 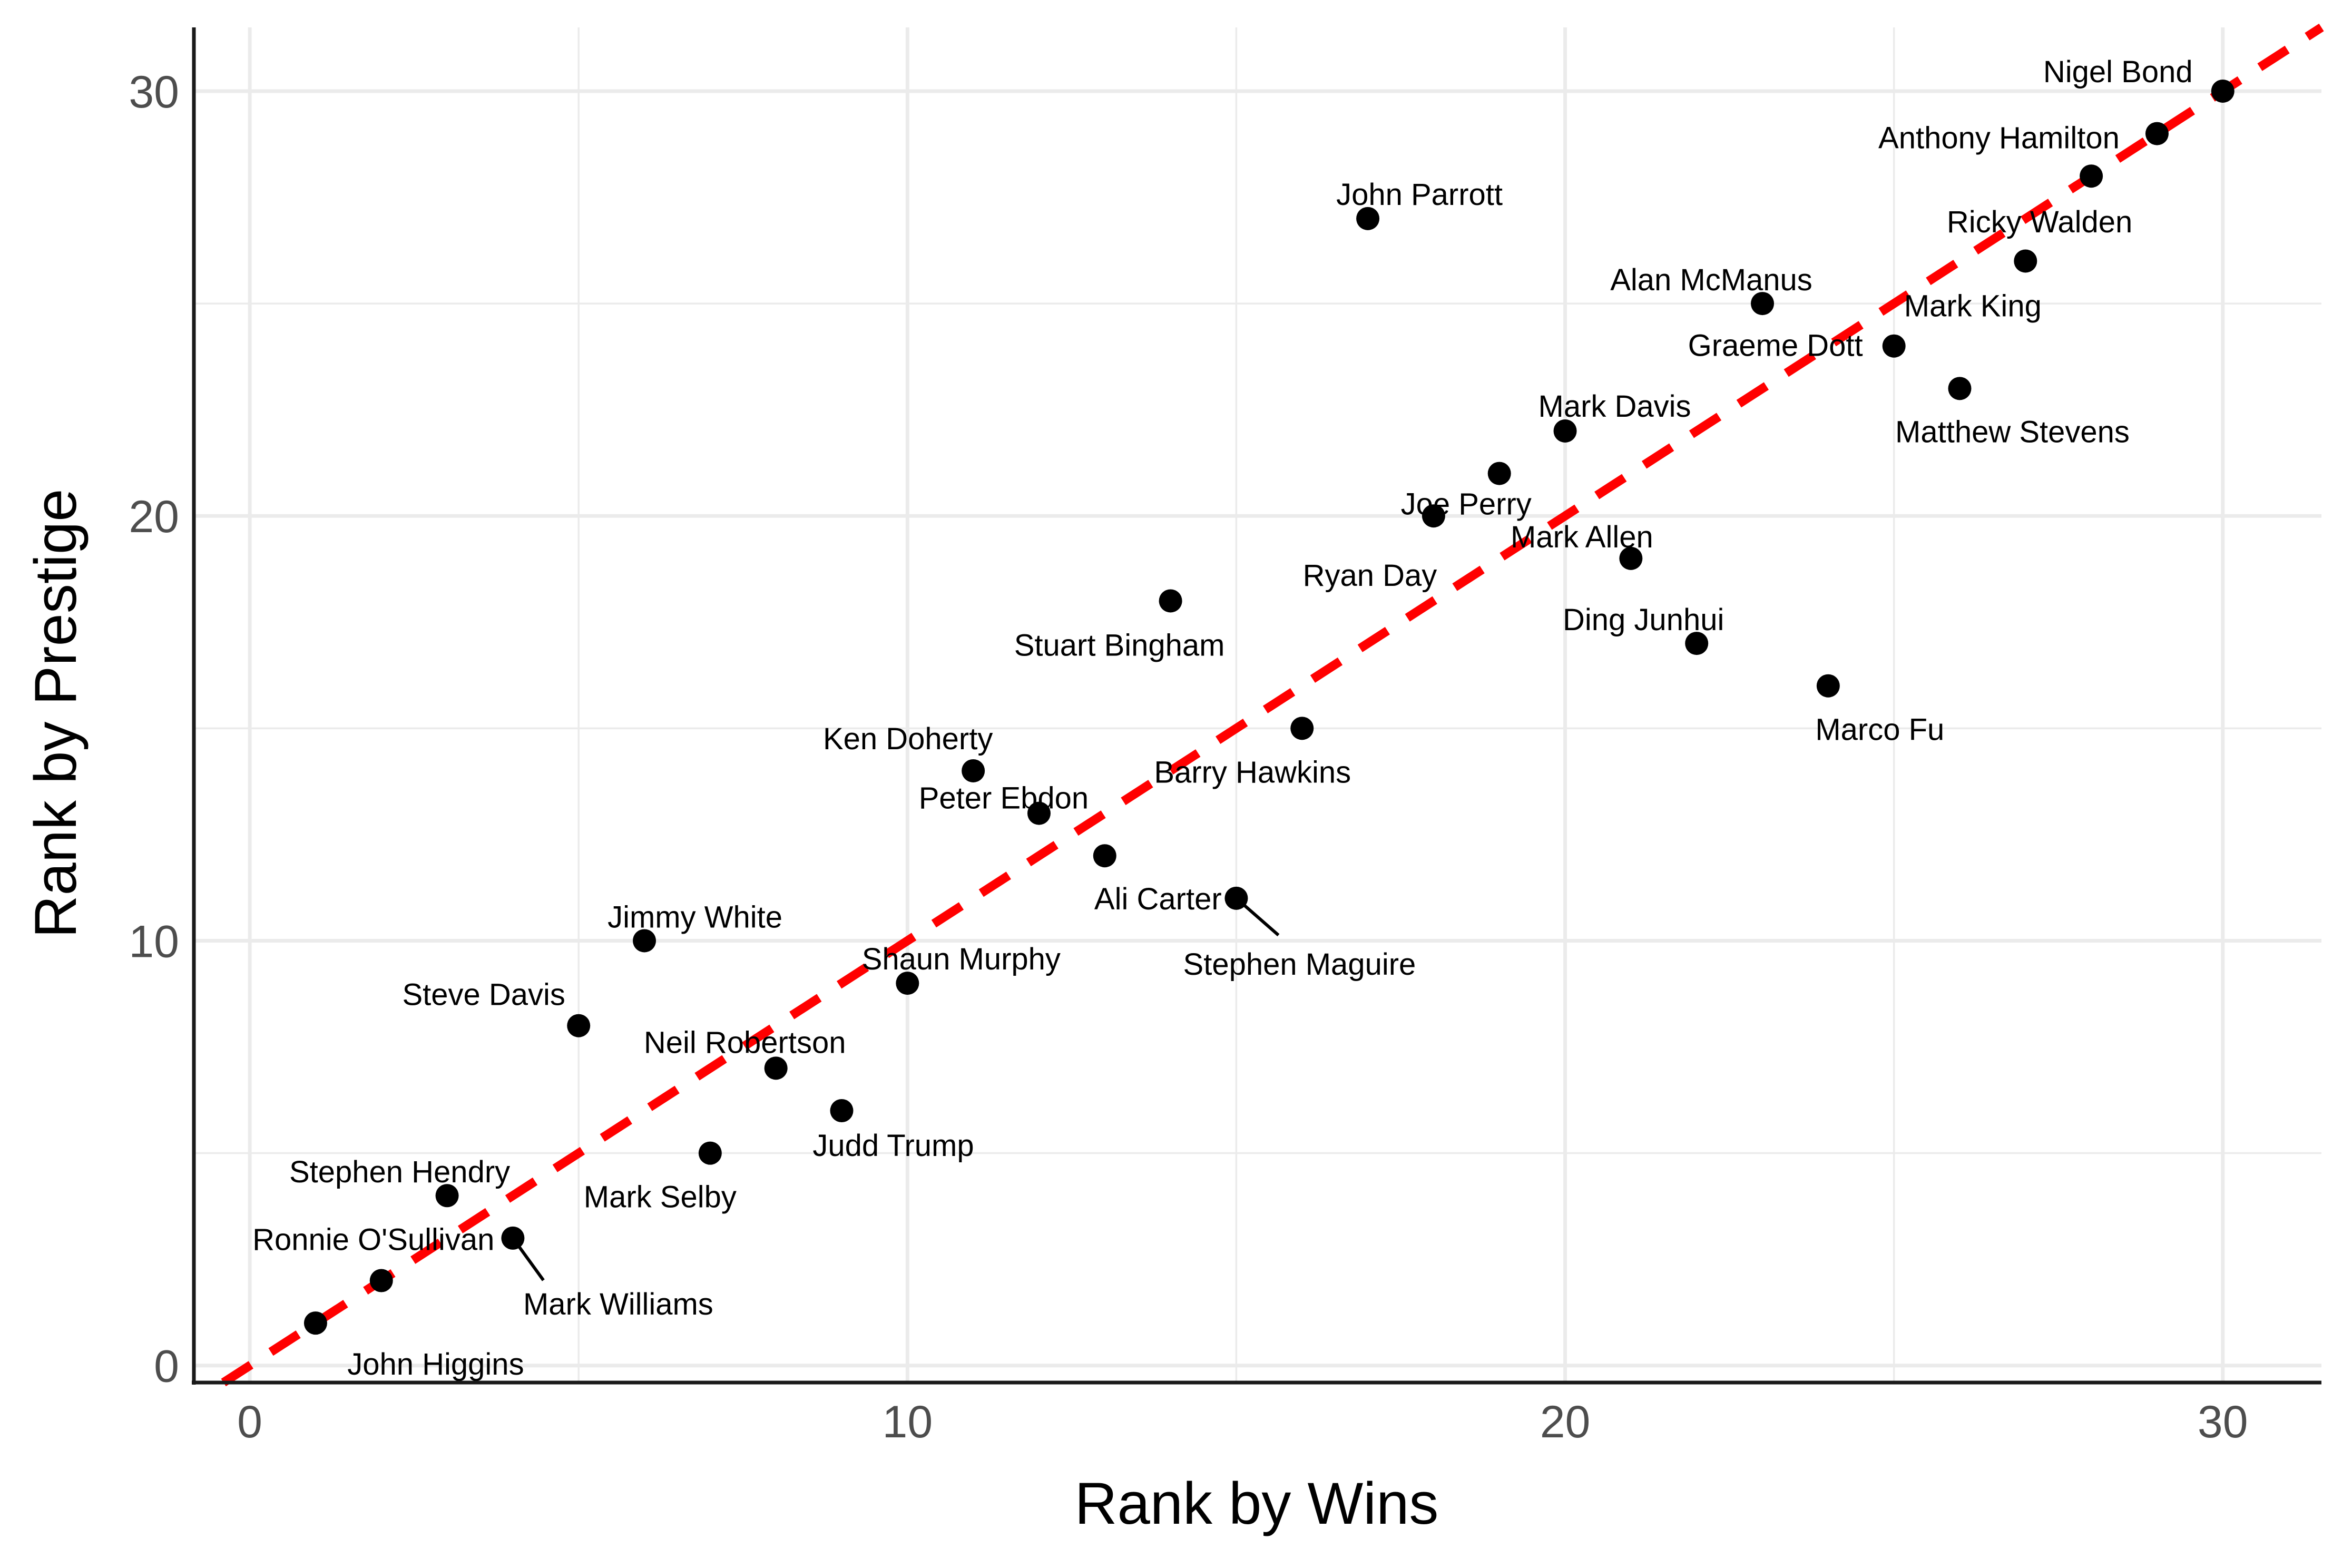 I want to click on x-tick-label-20: 20, so click(x=1565, y=1422).